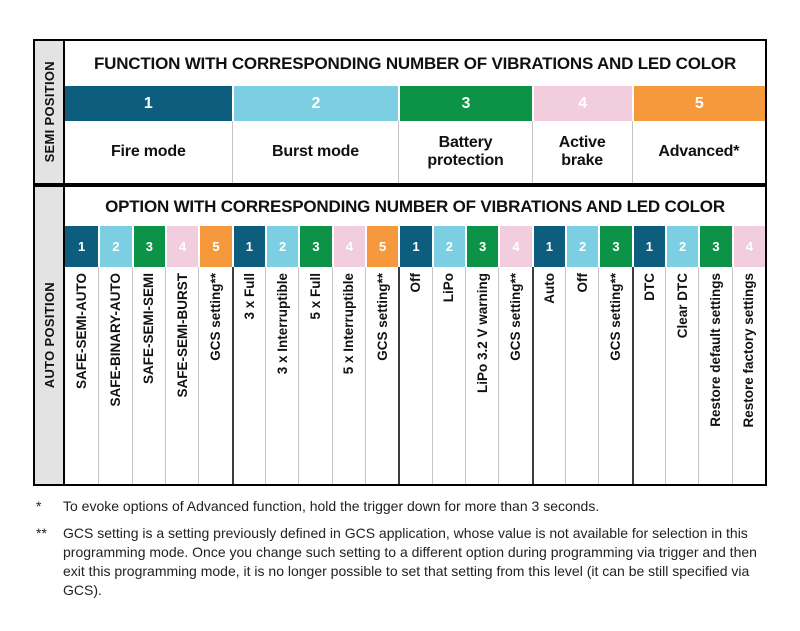  I want to click on footnote-marker: *, so click(39, 506).